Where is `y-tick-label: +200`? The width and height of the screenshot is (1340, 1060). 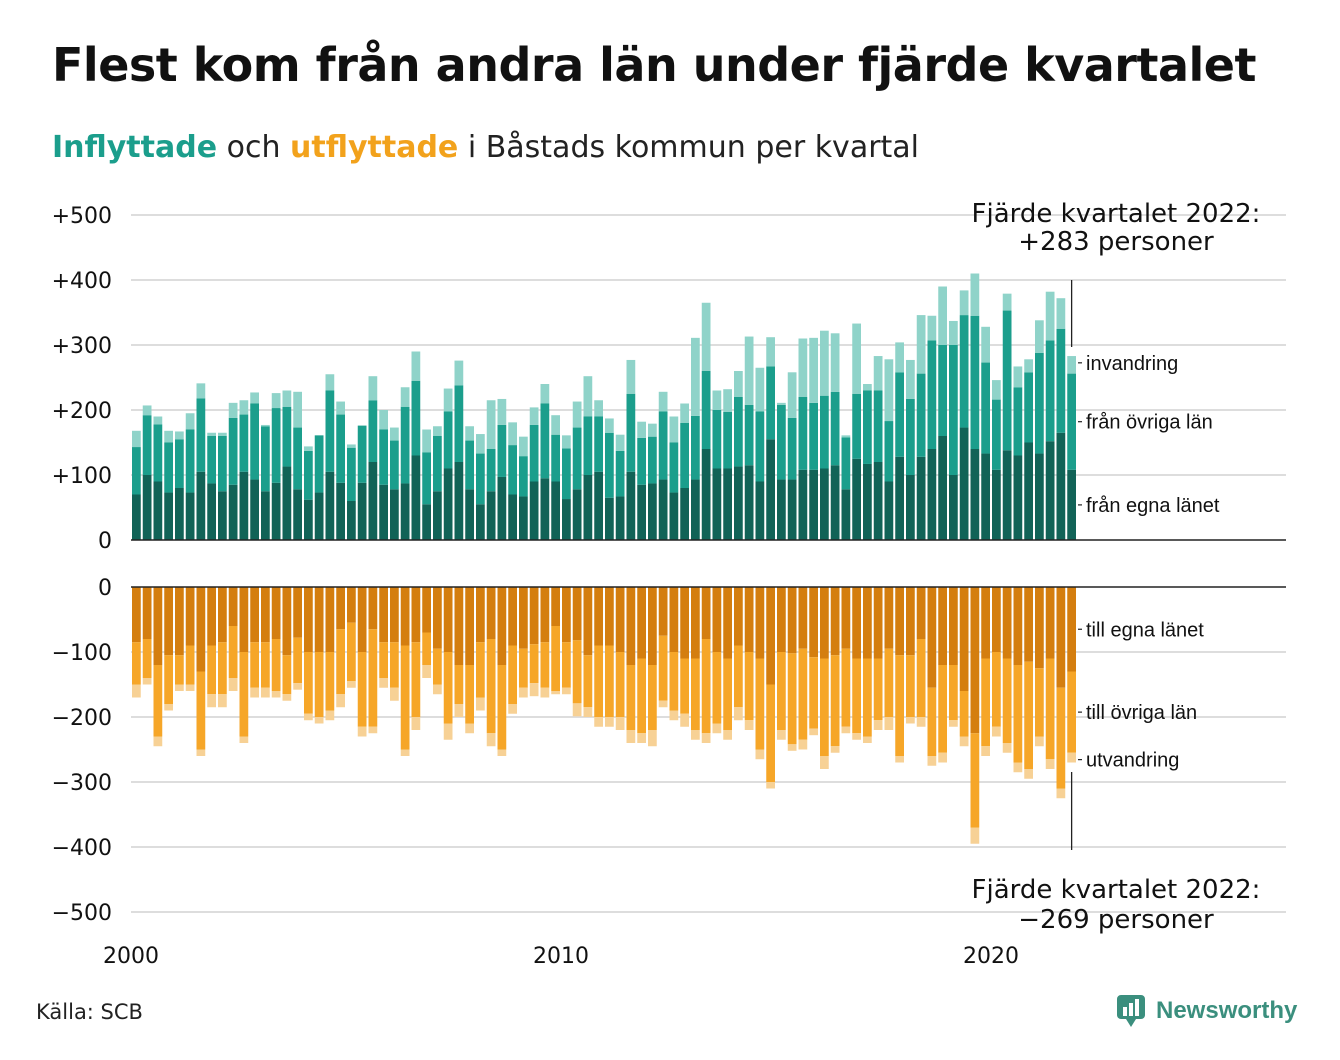
y-tick-label: +200 is located at coordinates (82, 411).